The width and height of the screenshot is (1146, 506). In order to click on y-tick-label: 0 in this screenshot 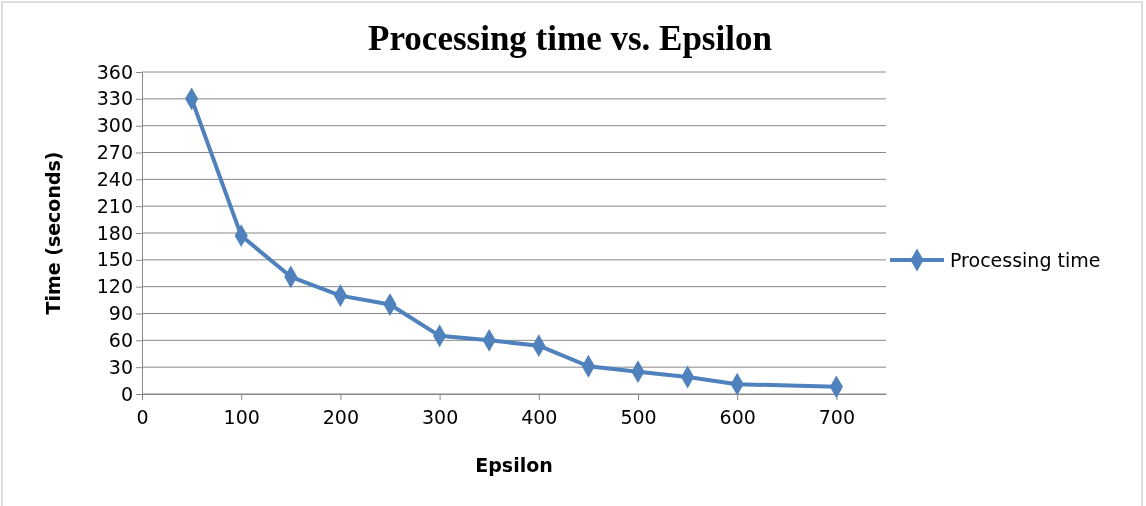, I will do `click(126, 393)`.